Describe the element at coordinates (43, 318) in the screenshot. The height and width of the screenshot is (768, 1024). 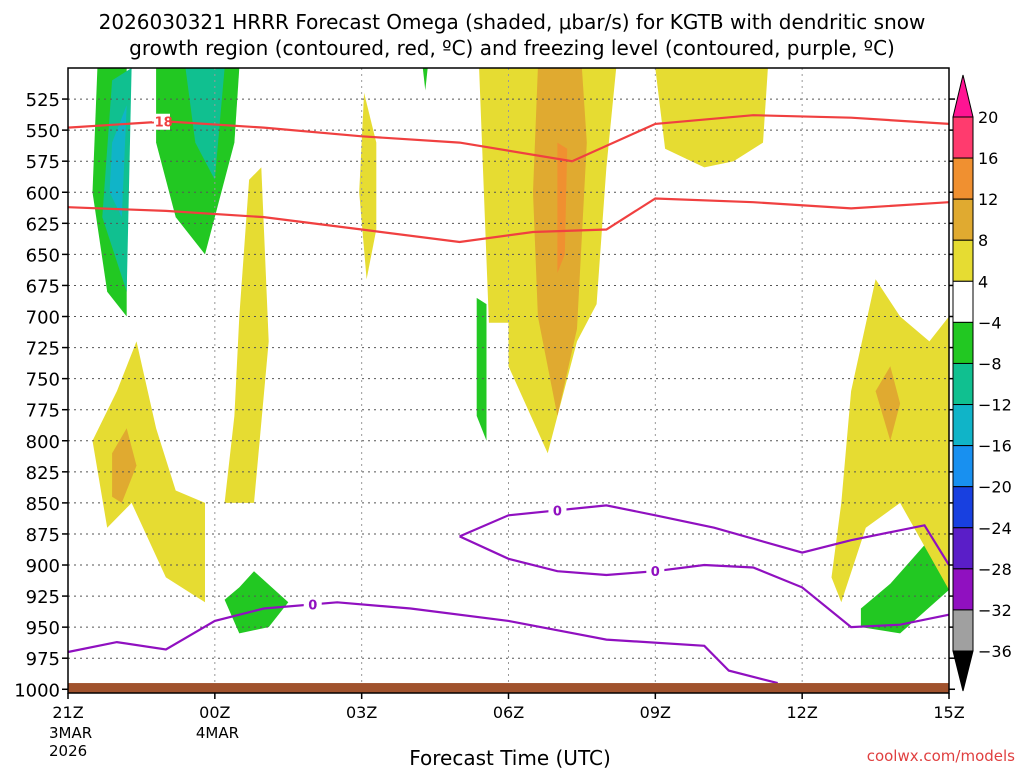
I see `y-tick-label: 700` at that location.